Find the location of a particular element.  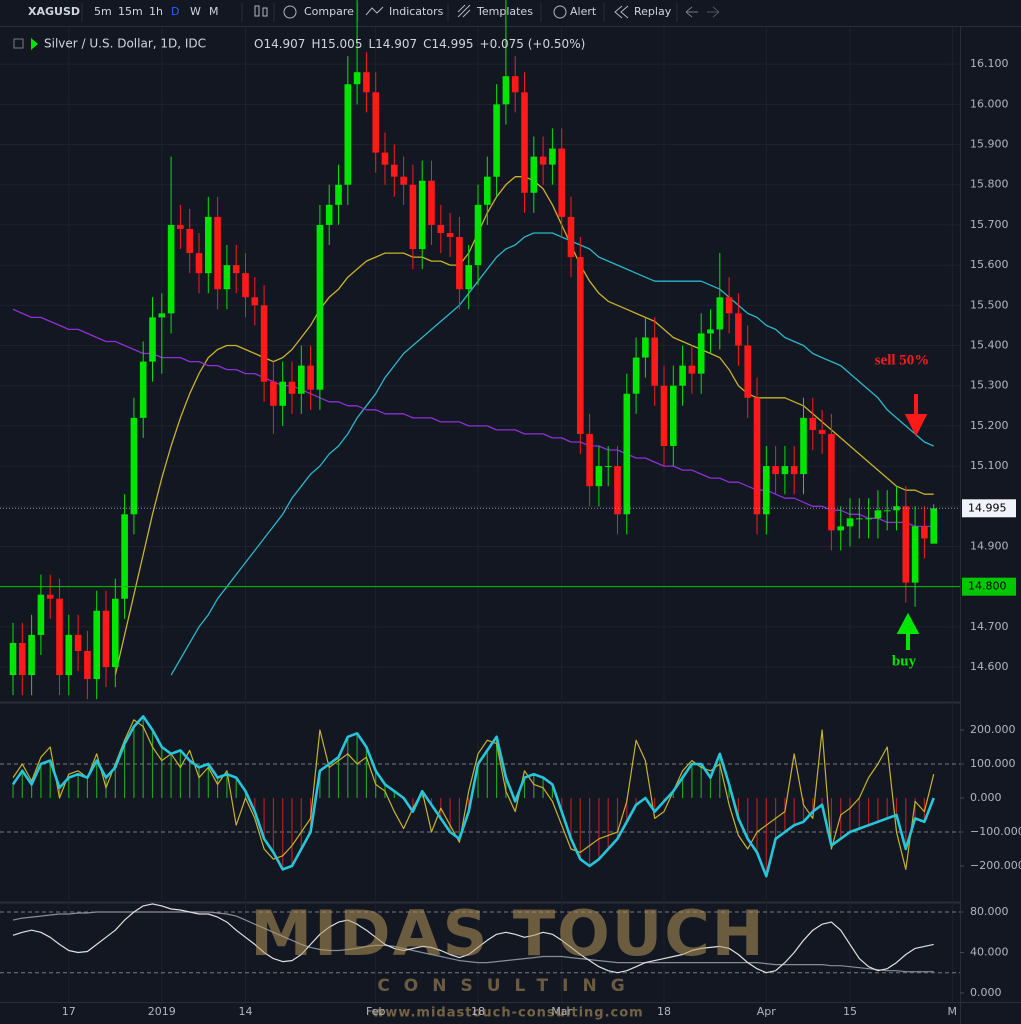

compare-icon is located at coordinates (290, 12).